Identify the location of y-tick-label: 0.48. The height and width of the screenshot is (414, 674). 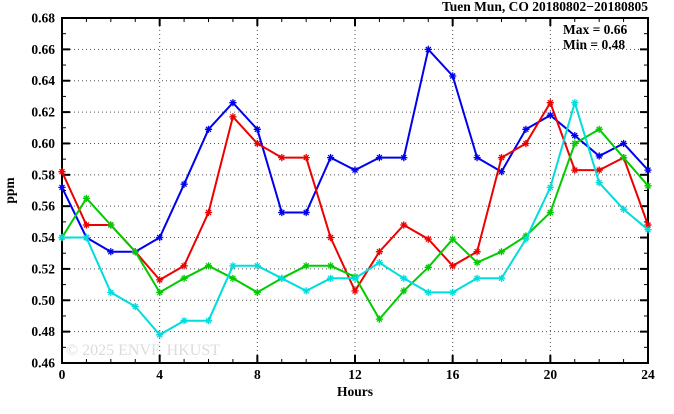
(43, 331).